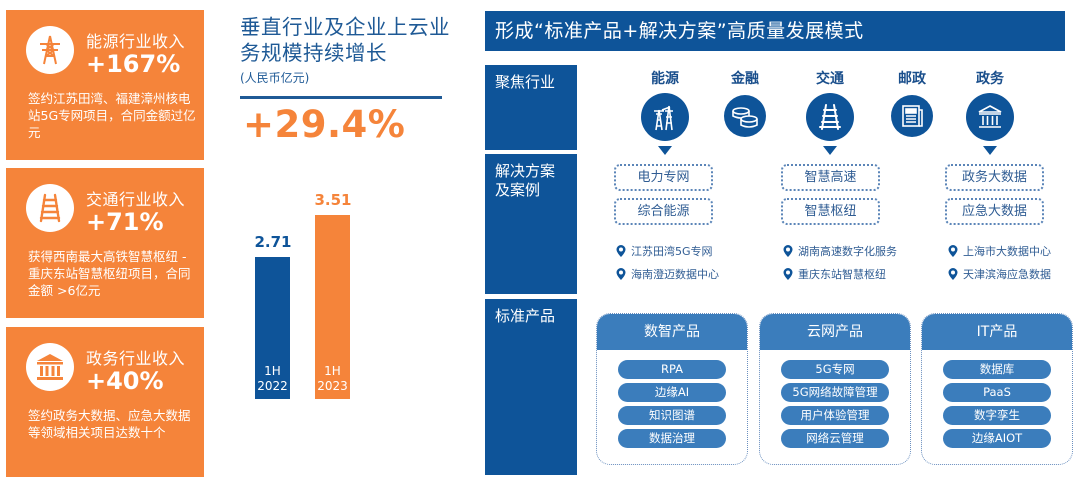 This screenshot has width=1080, height=487. I want to click on sector-finance: 金融, so click(745, 102).